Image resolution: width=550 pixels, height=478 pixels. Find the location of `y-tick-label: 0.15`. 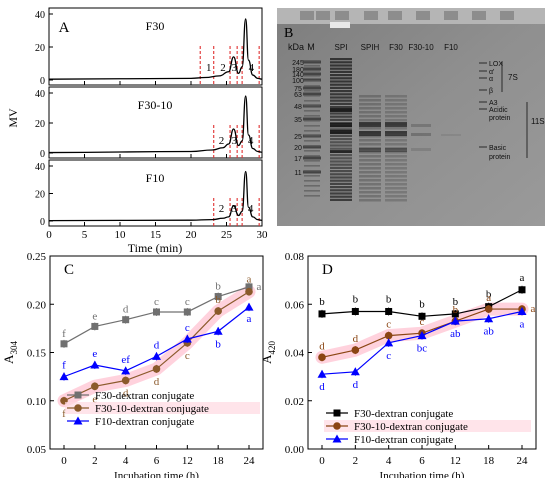

y-tick-label: 0.15 is located at coordinates (37, 354).